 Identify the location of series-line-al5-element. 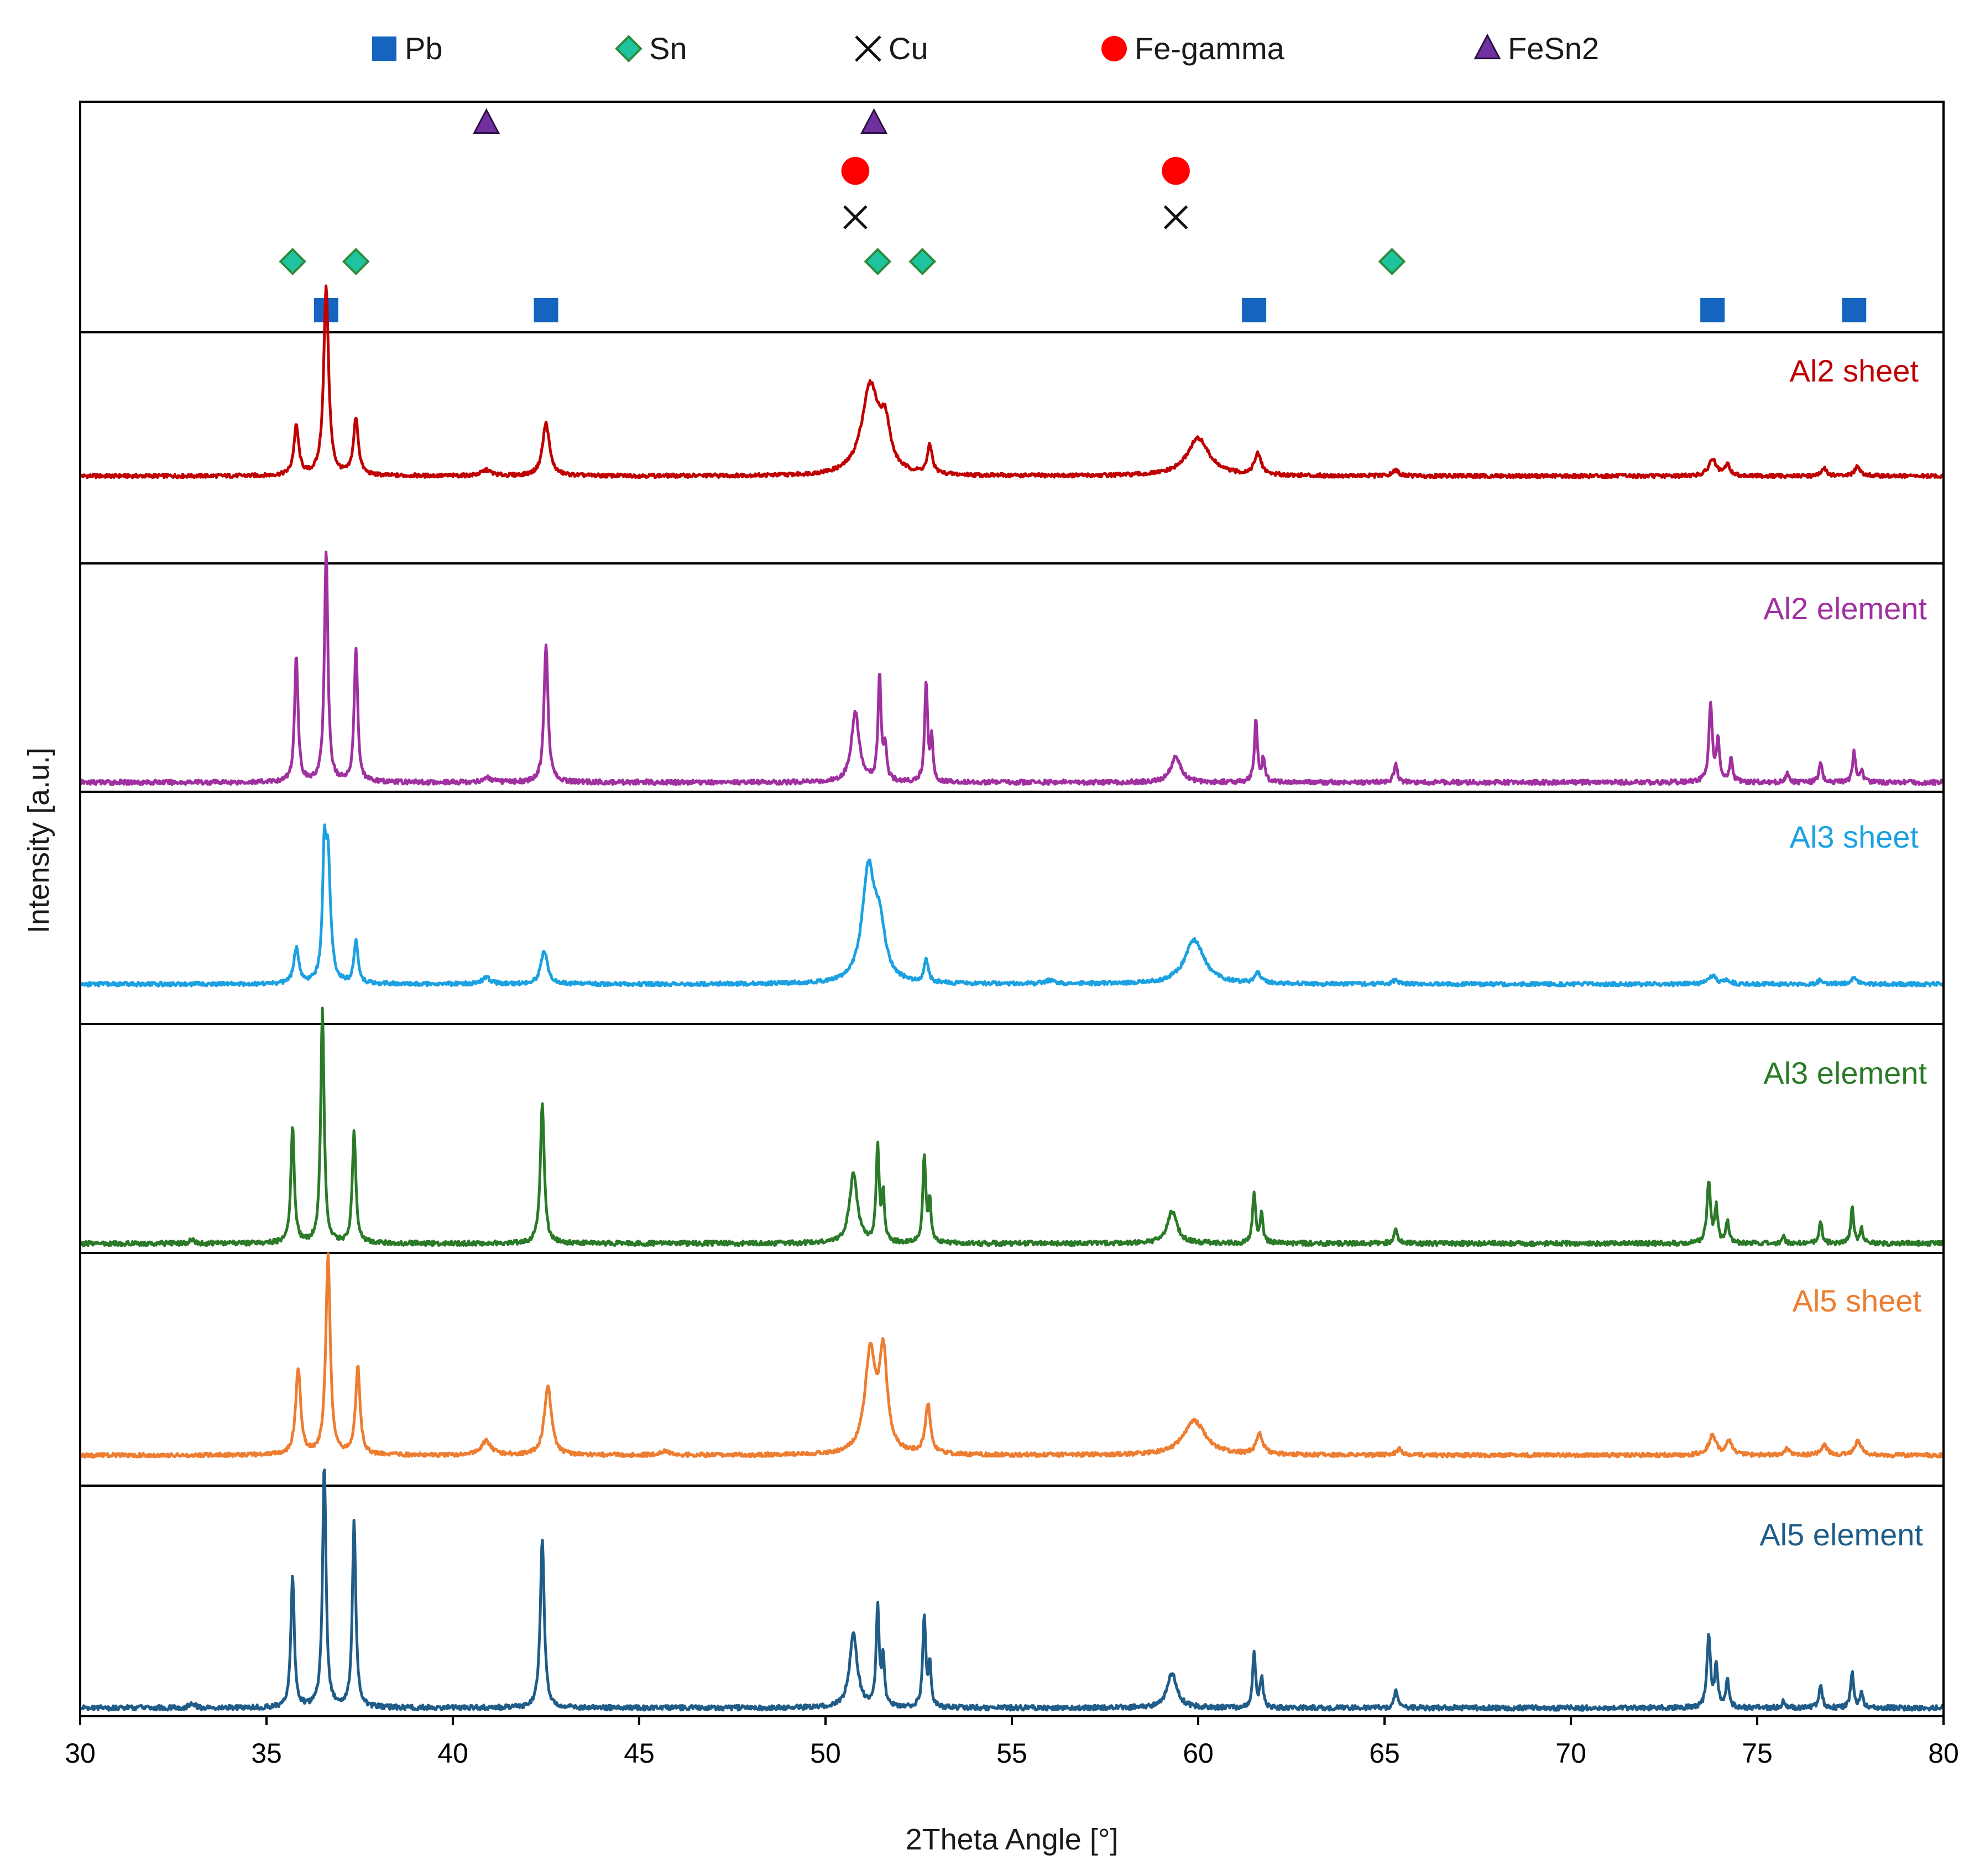
(1012, 1590).